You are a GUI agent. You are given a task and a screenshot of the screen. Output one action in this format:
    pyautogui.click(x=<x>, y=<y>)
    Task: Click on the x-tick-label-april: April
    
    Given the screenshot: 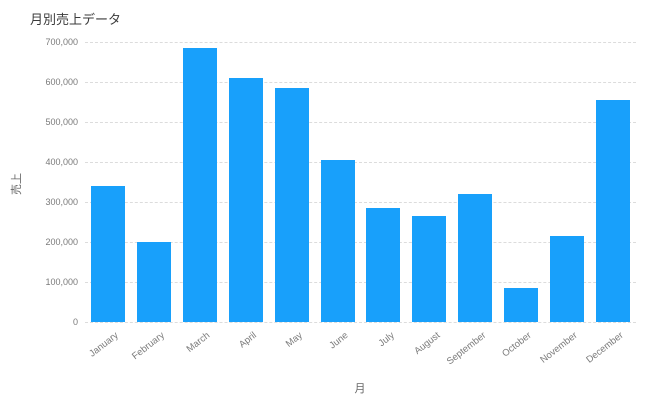 What is the action you would take?
    pyautogui.click(x=247, y=340)
    